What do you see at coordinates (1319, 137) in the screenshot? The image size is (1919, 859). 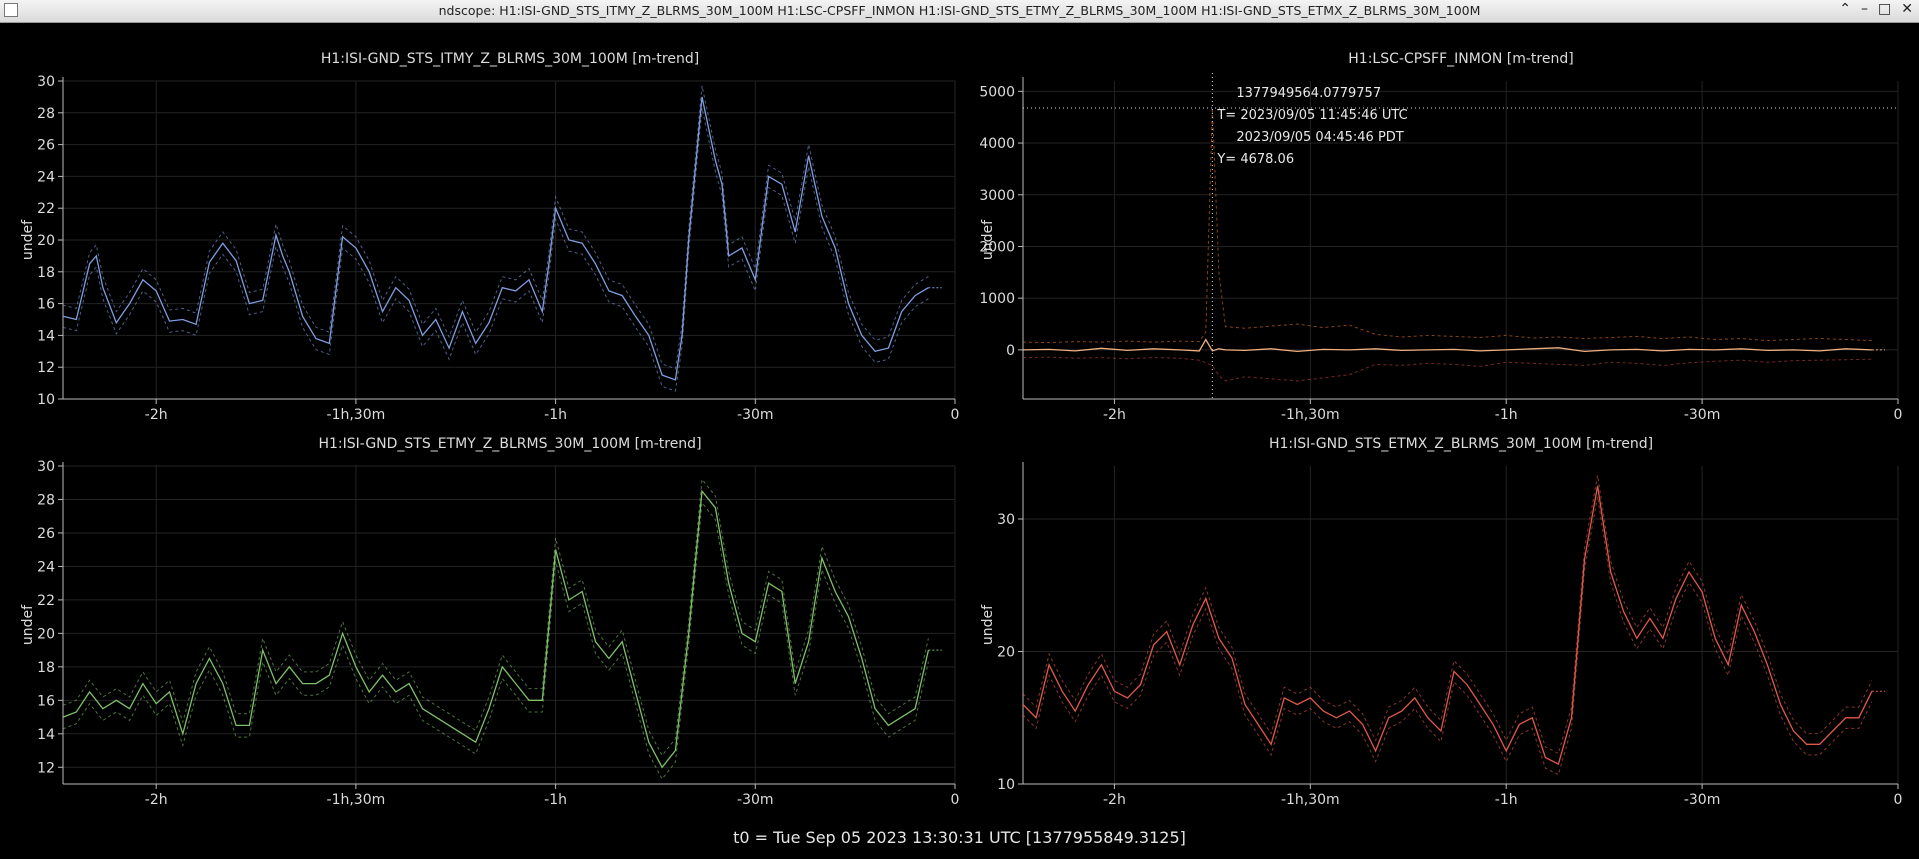 I see `cursor-label-local: 2023/09/05 04:45:46 PDT` at bounding box center [1319, 137].